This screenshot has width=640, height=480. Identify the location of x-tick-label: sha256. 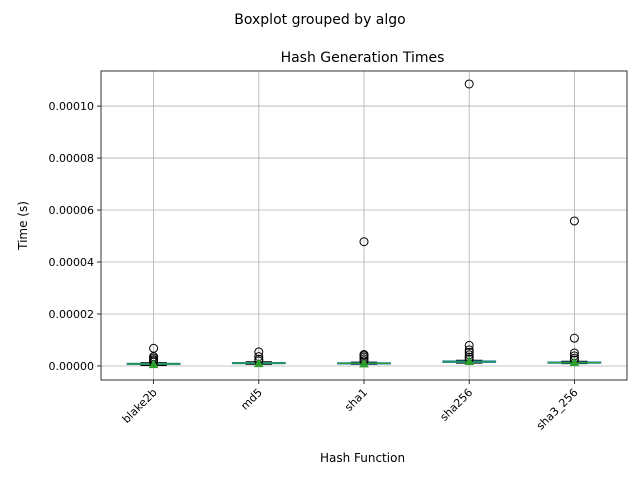
(457, 405).